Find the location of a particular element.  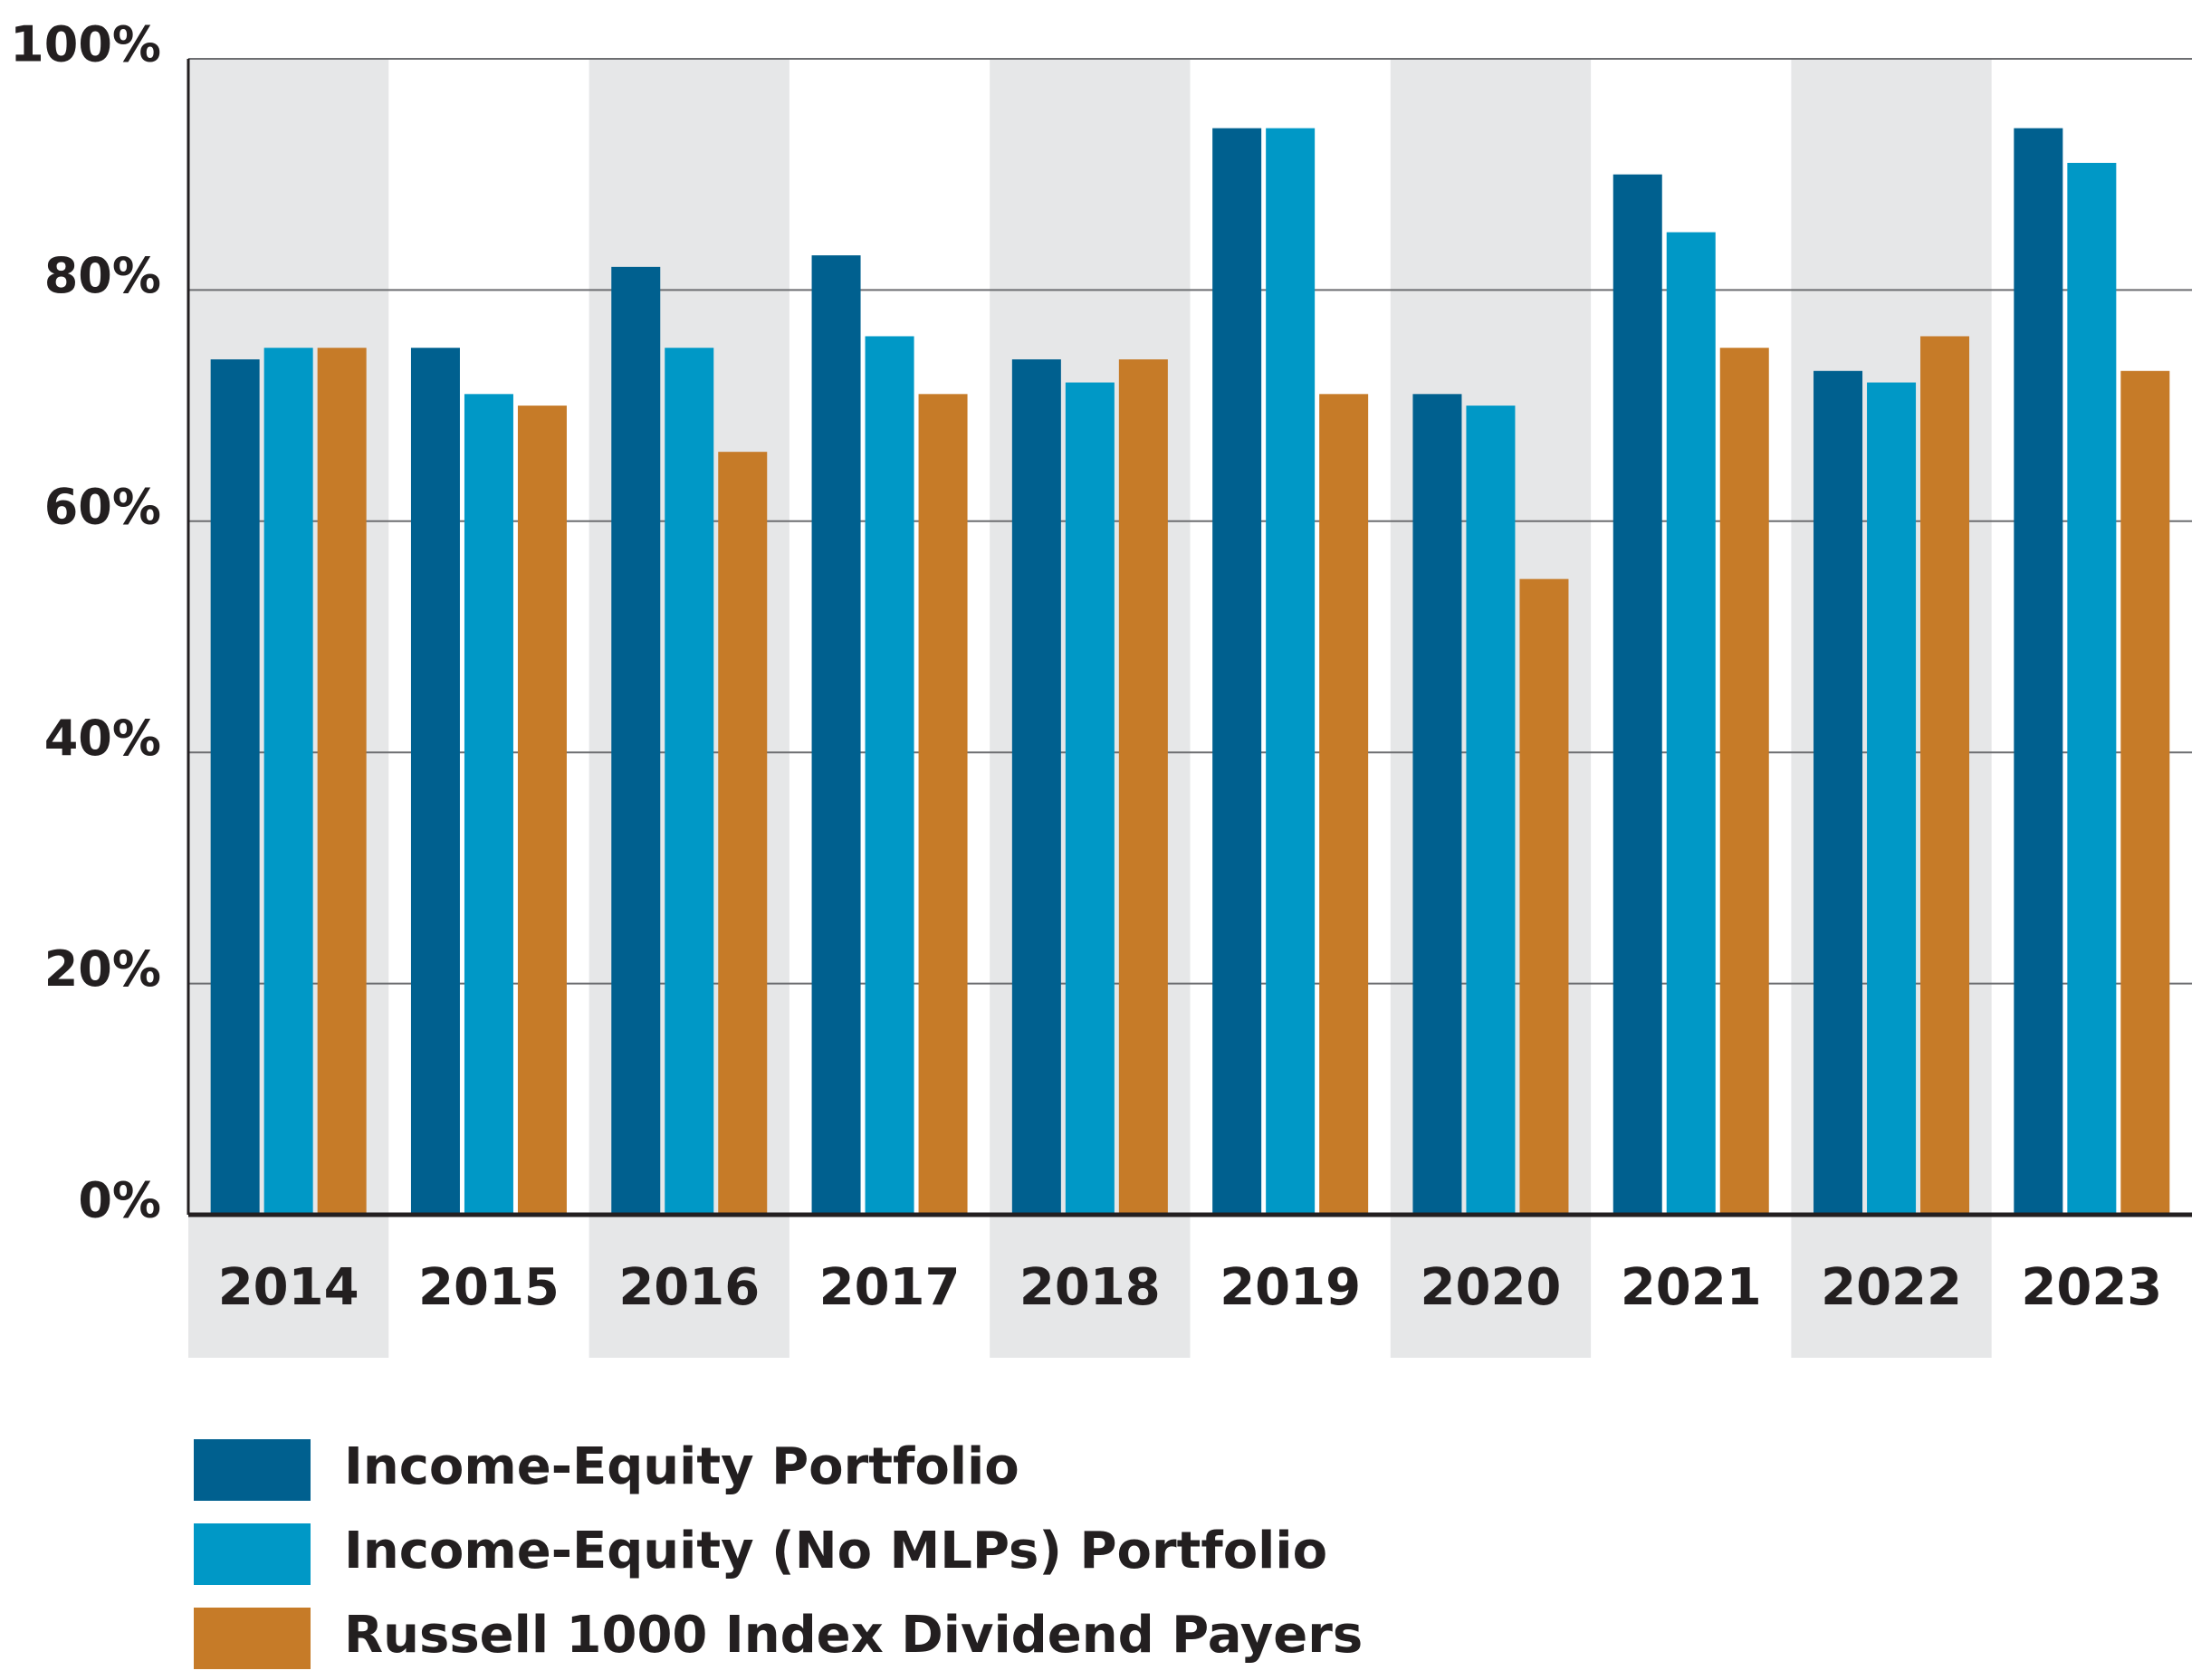

x-tick-label: 2022 is located at coordinates (1891, 1287).